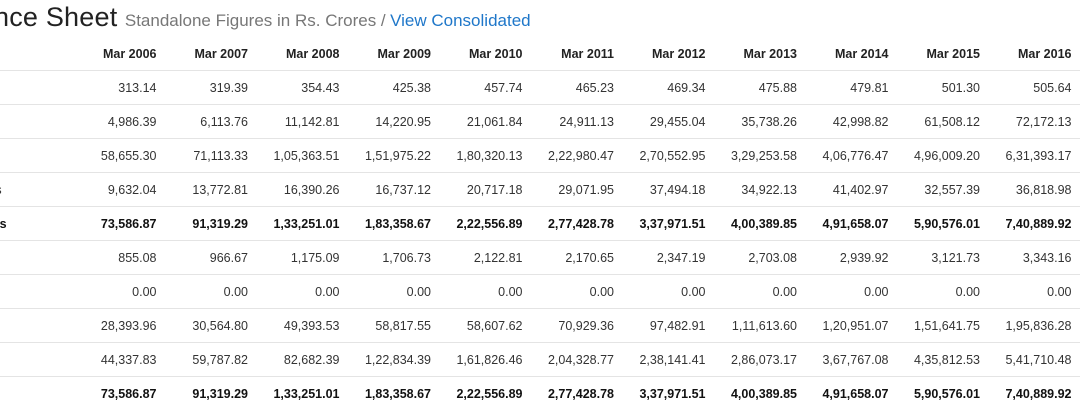 The image size is (1080, 420). What do you see at coordinates (255, 20) in the screenshot?
I see `page-subtitle: Standalone Figures in Rs. Crores /` at bounding box center [255, 20].